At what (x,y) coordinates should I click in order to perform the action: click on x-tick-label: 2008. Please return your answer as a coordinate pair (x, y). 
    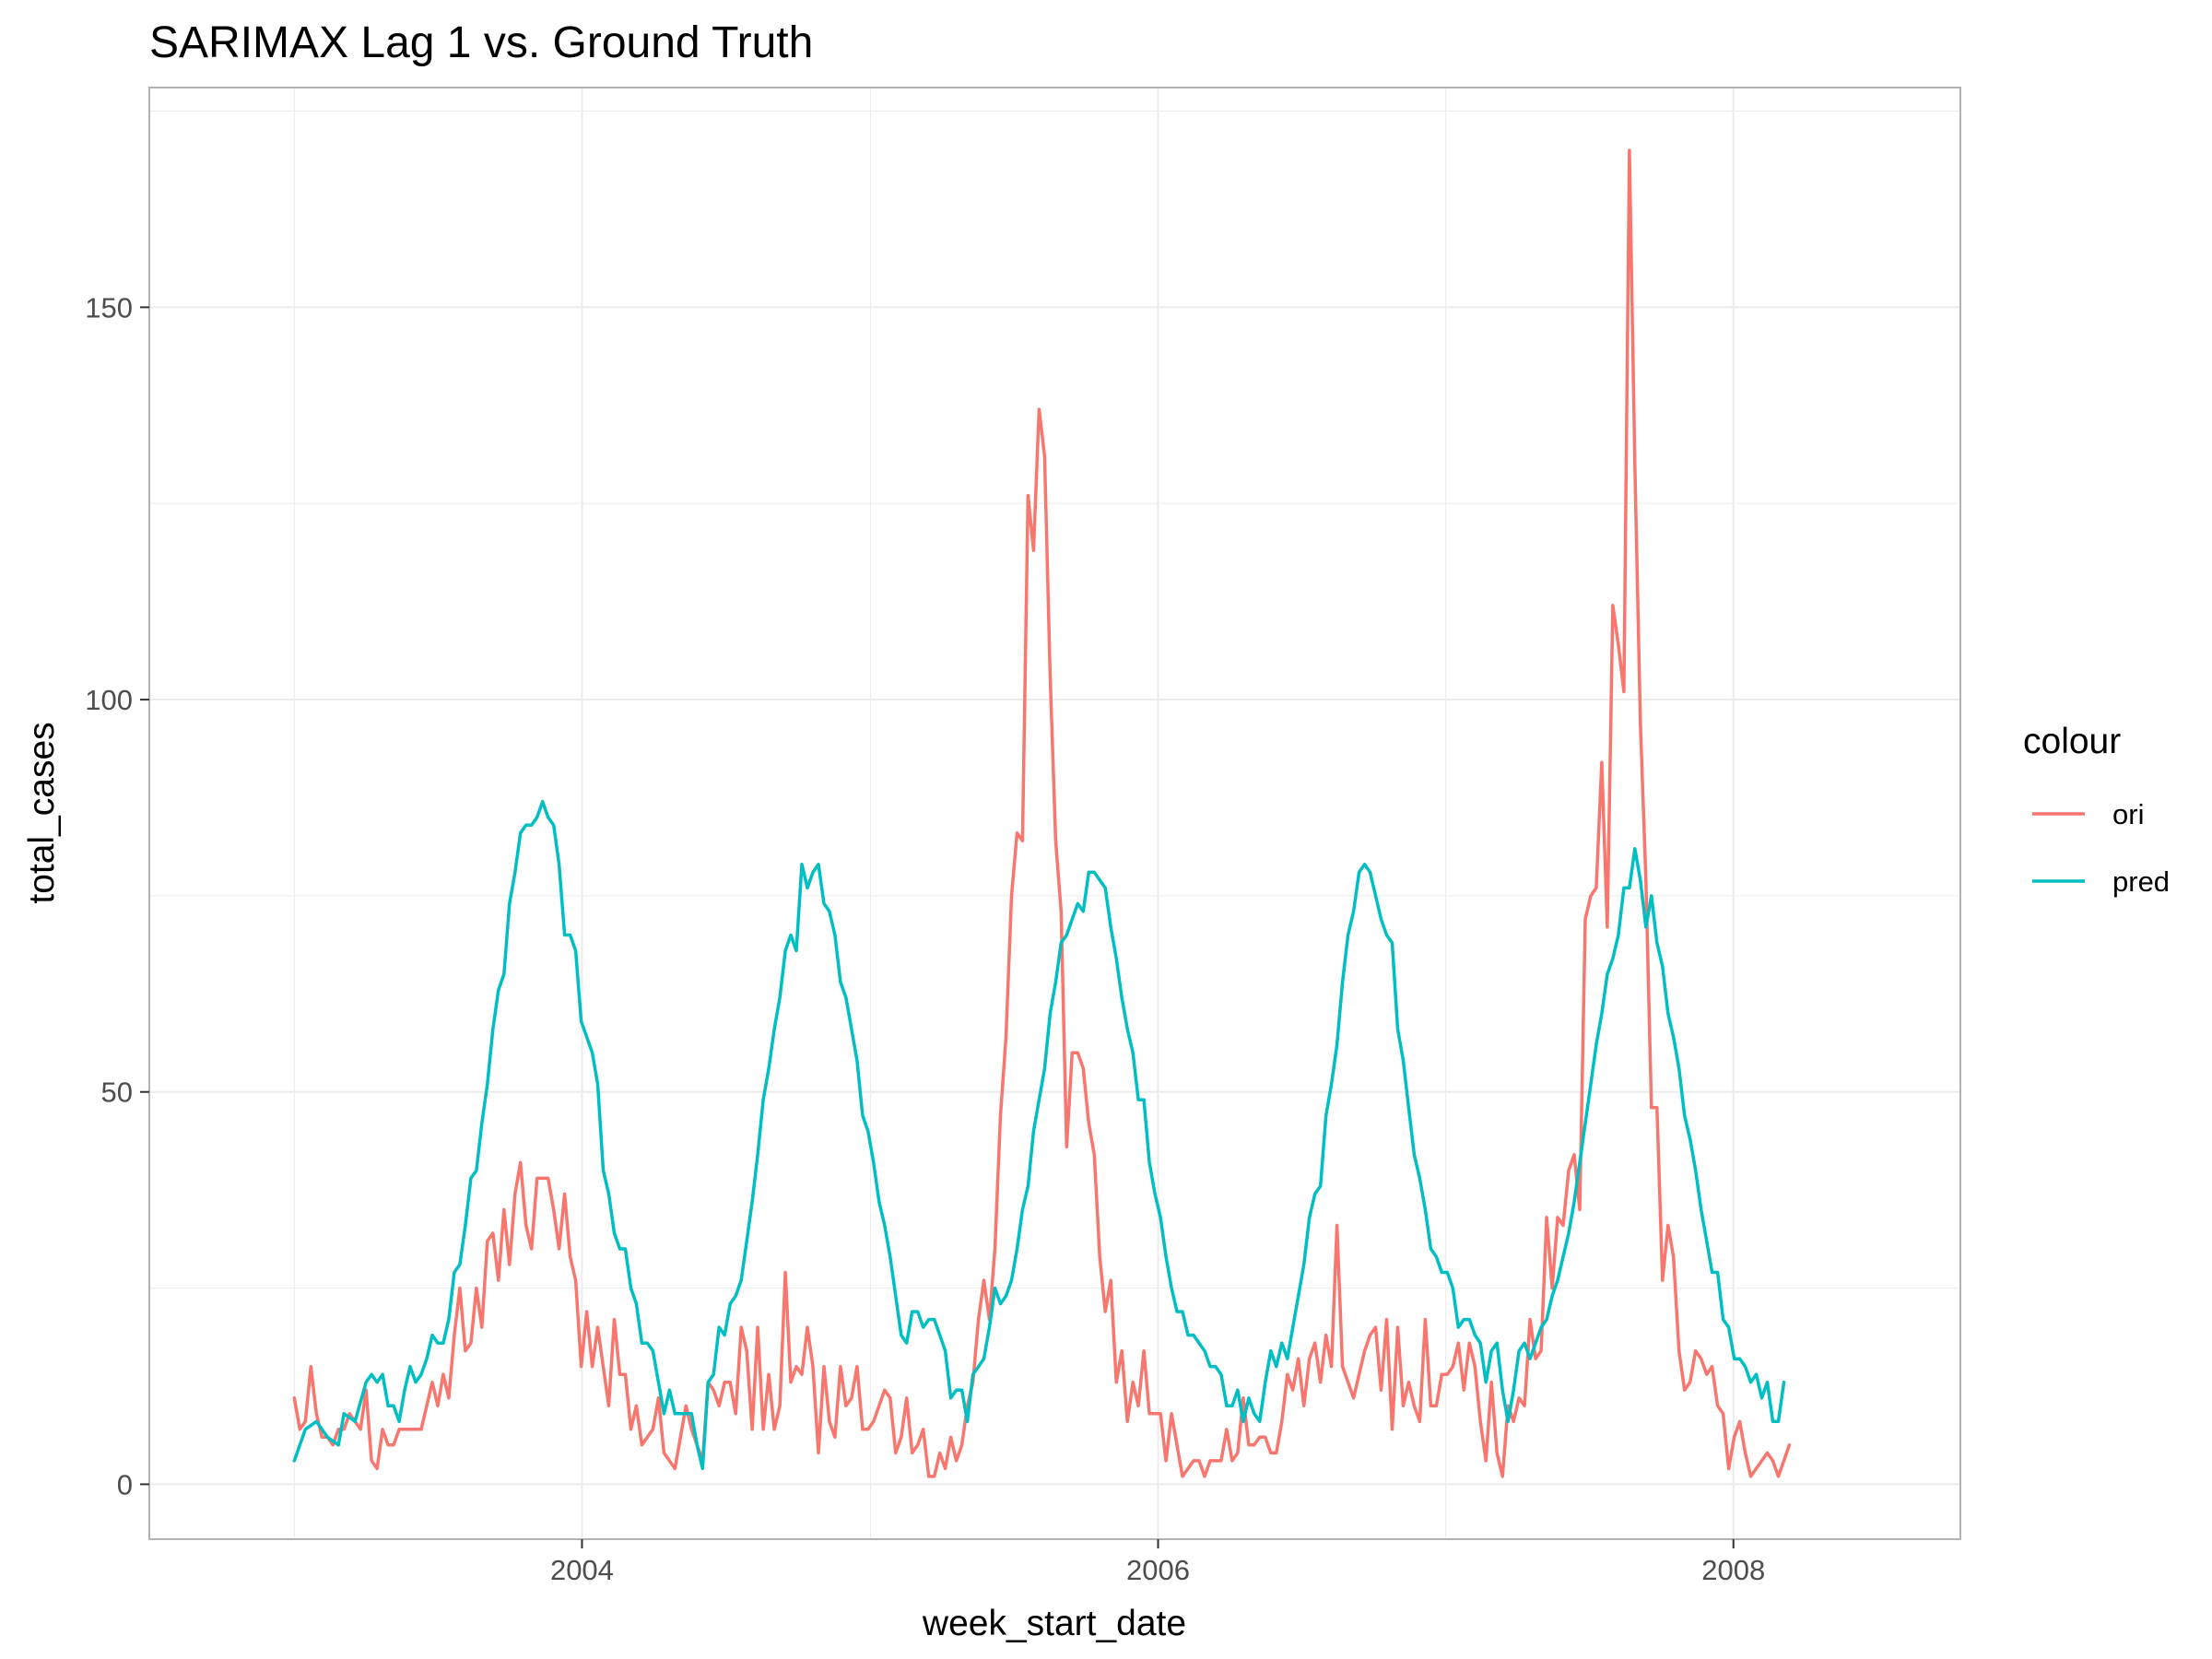
    Looking at the image, I should click on (1733, 1570).